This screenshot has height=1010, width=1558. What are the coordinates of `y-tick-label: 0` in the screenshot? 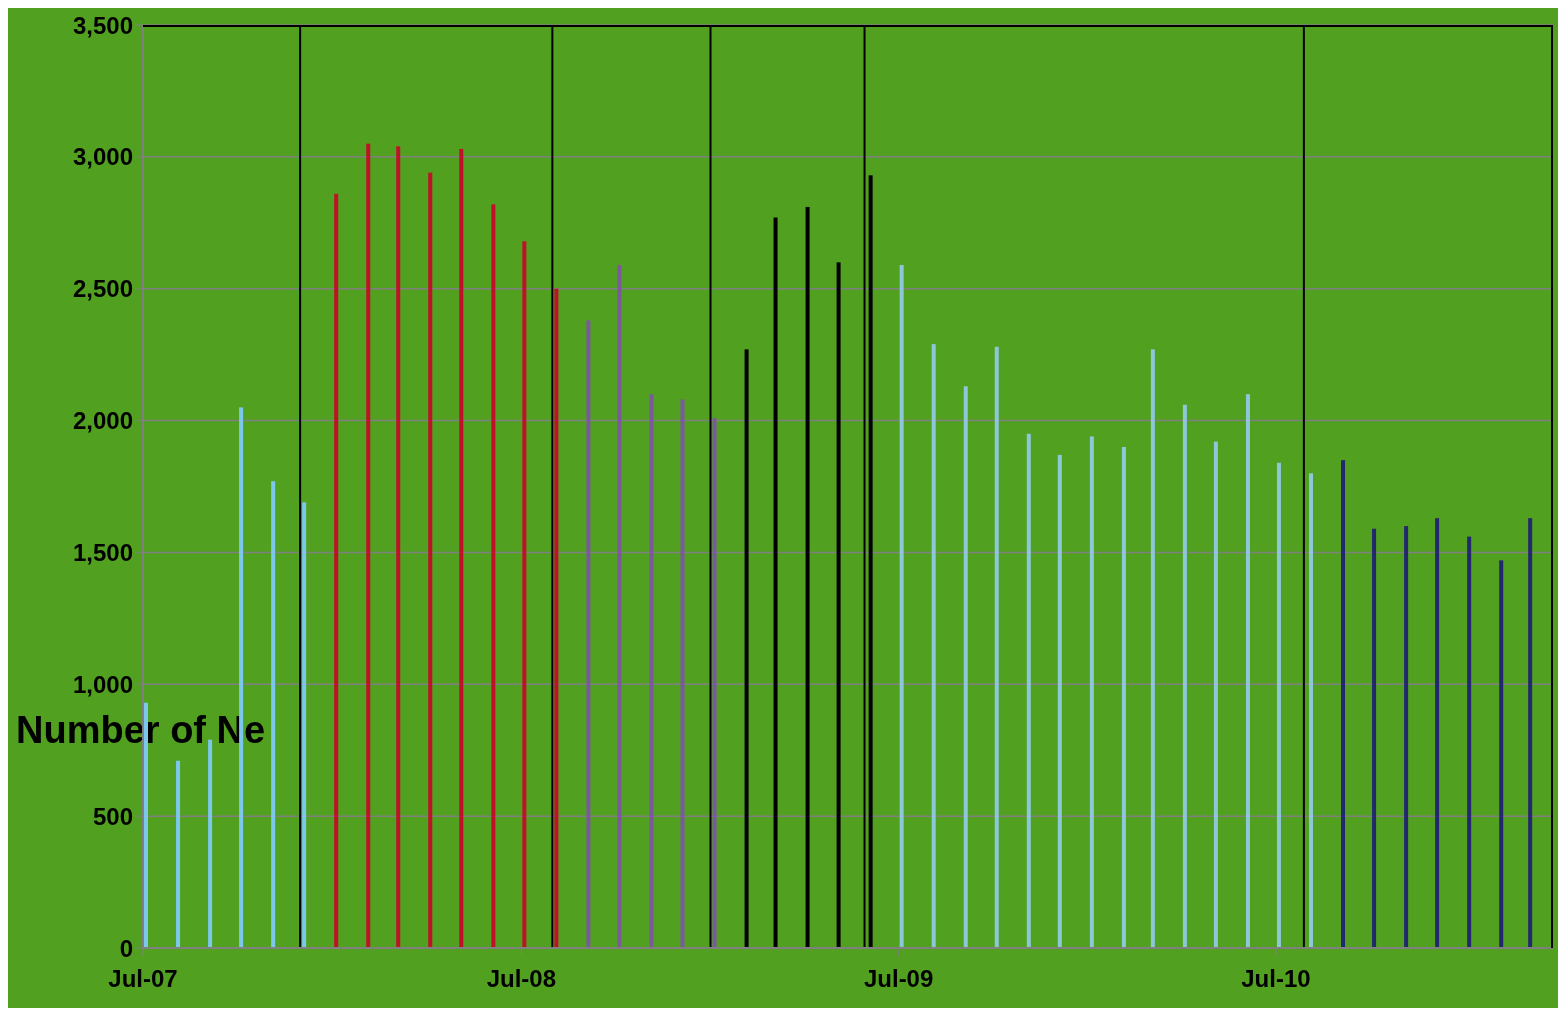 It's located at (126, 948).